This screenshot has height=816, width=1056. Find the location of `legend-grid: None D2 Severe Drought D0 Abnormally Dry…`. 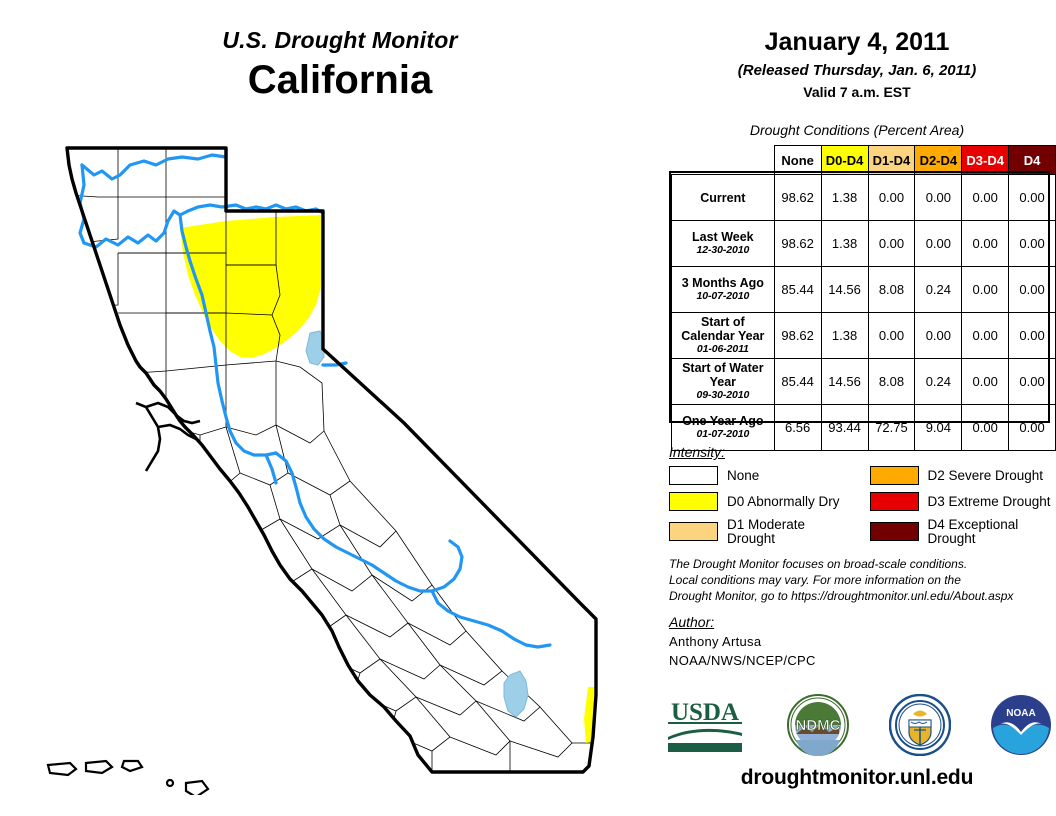

legend-grid: None D2 Severe Drought D0 Abnormally Dry… is located at coordinates (861, 505).